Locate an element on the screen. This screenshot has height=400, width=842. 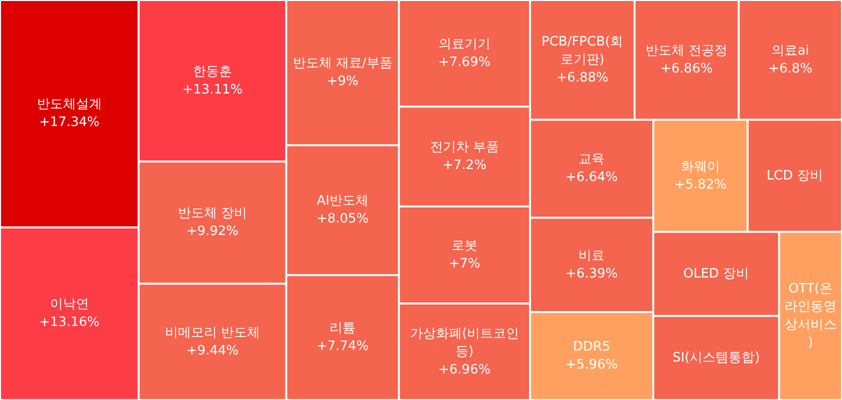
category-label: 이낙연 is located at coordinates (69, 304).